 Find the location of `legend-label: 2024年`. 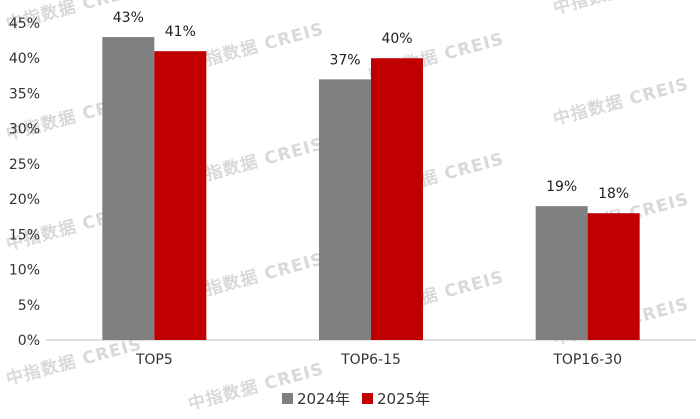

legend-label: 2024年 is located at coordinates (323, 399).